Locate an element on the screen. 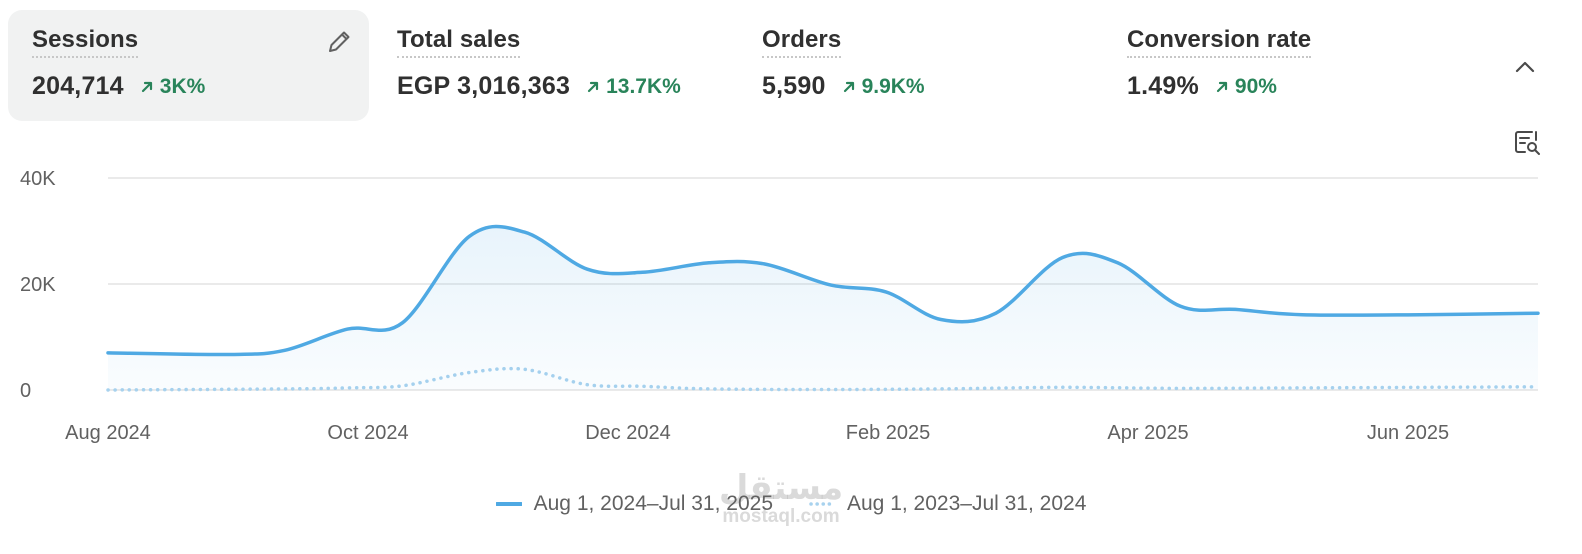  metric-label: Sessions is located at coordinates (85, 42).